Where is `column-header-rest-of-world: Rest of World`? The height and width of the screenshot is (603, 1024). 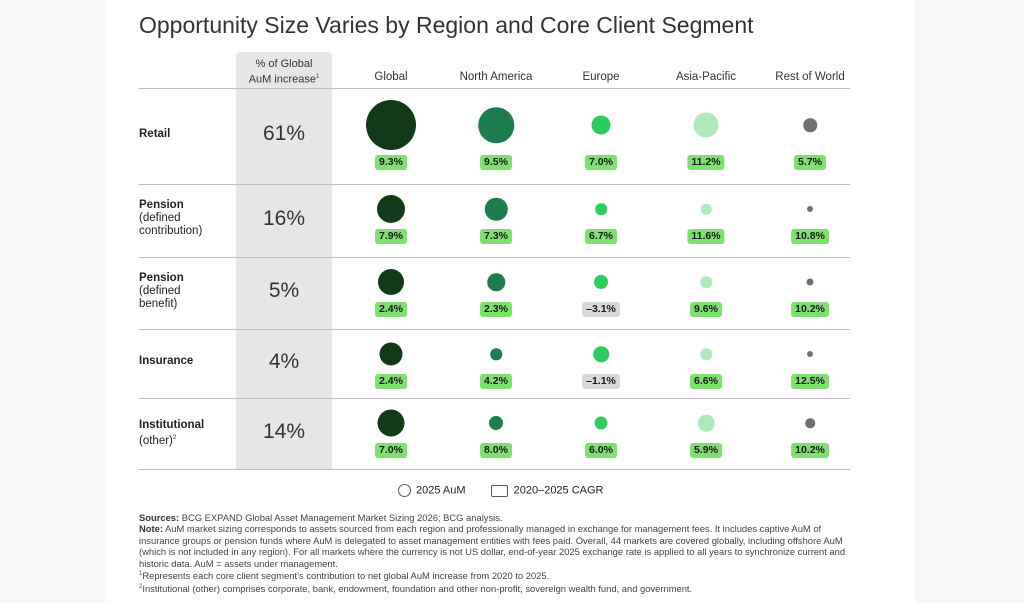 column-header-rest-of-world: Rest of World is located at coordinates (810, 77).